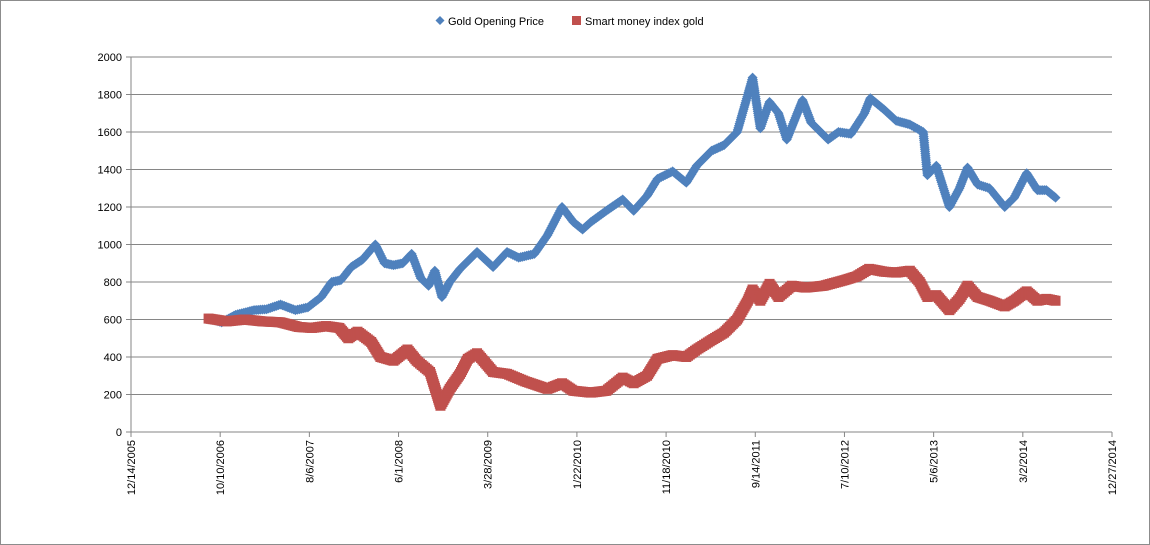 This screenshot has width=1150, height=545. What do you see at coordinates (110, 171) in the screenshot?
I see `y-tick-label-1400: 1400` at bounding box center [110, 171].